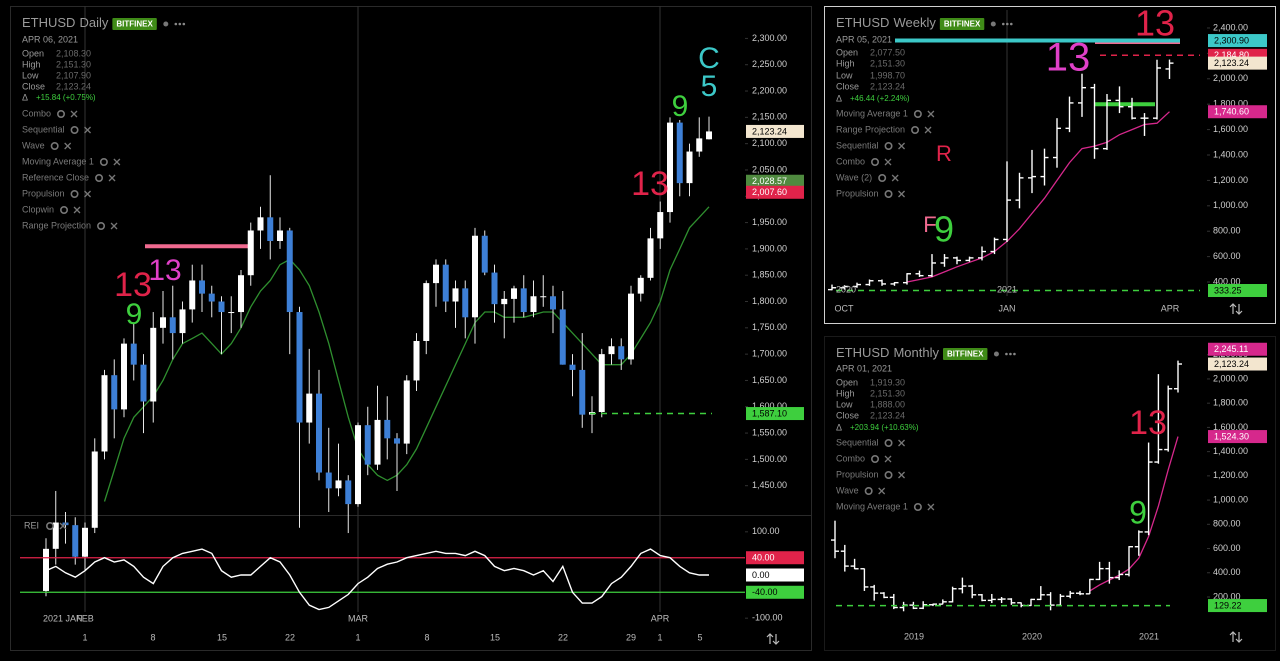  What do you see at coordinates (377, 579) in the screenshot?
I see `oscillator-line` at bounding box center [377, 579].